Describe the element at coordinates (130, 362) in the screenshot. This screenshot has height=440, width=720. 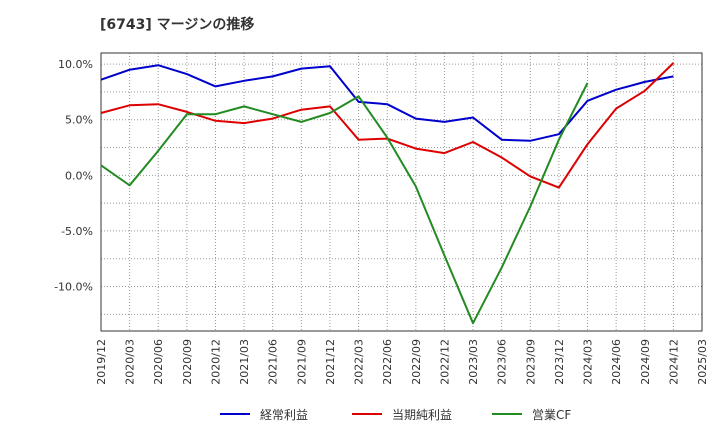
I see `x-tick-label: 2020/03` at that location.